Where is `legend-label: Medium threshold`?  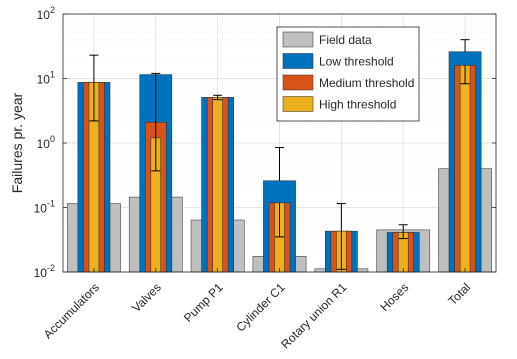 legend-label: Medium threshold is located at coordinates (366, 83).